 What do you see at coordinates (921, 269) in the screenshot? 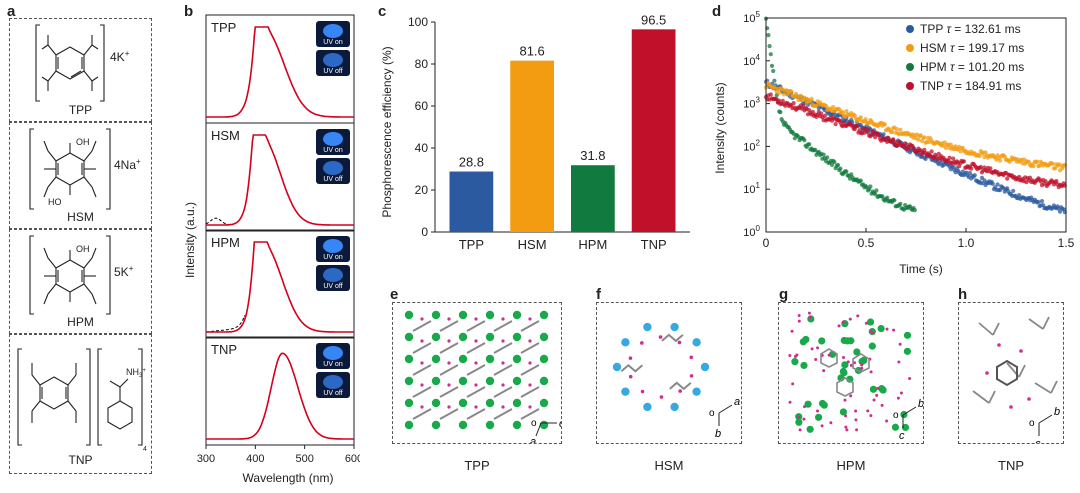
I see `decay-x-axis-label: Time (s)` at bounding box center [921, 269].